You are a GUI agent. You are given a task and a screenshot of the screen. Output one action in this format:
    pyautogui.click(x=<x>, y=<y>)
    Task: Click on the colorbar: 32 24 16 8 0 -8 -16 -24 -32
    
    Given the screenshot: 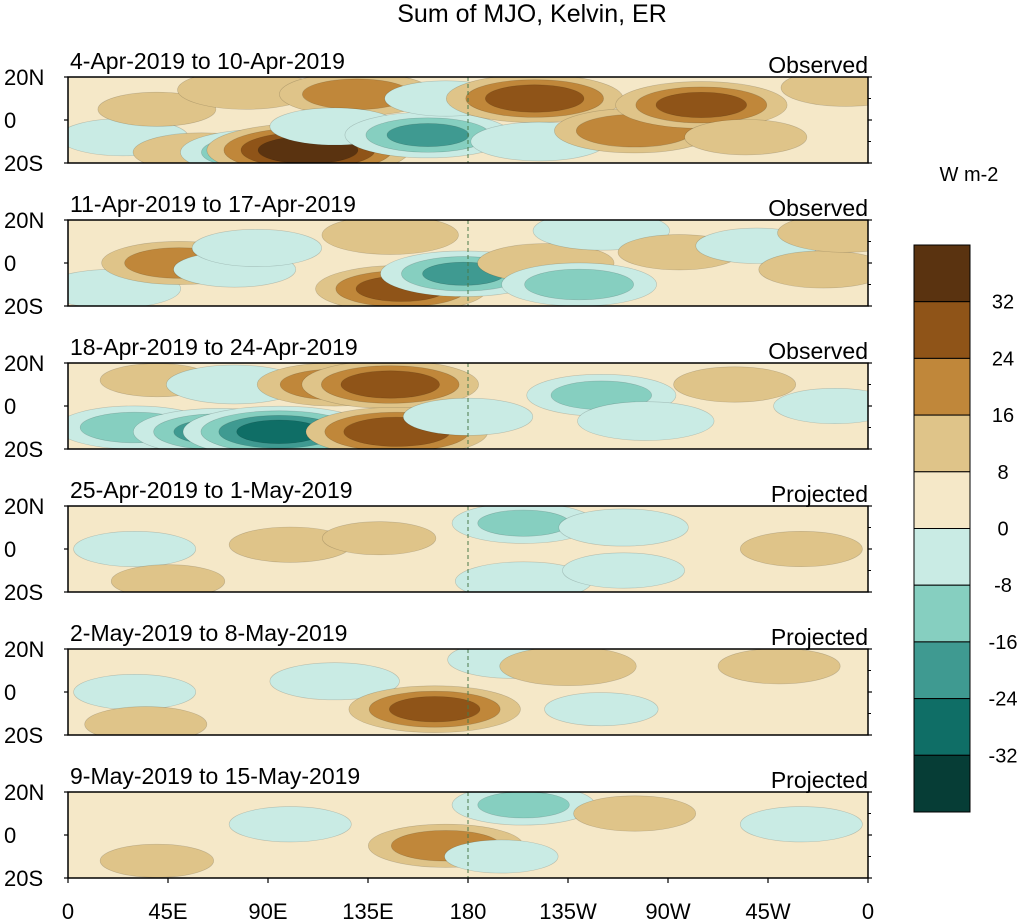 What is the action you would take?
    pyautogui.click(x=965, y=528)
    